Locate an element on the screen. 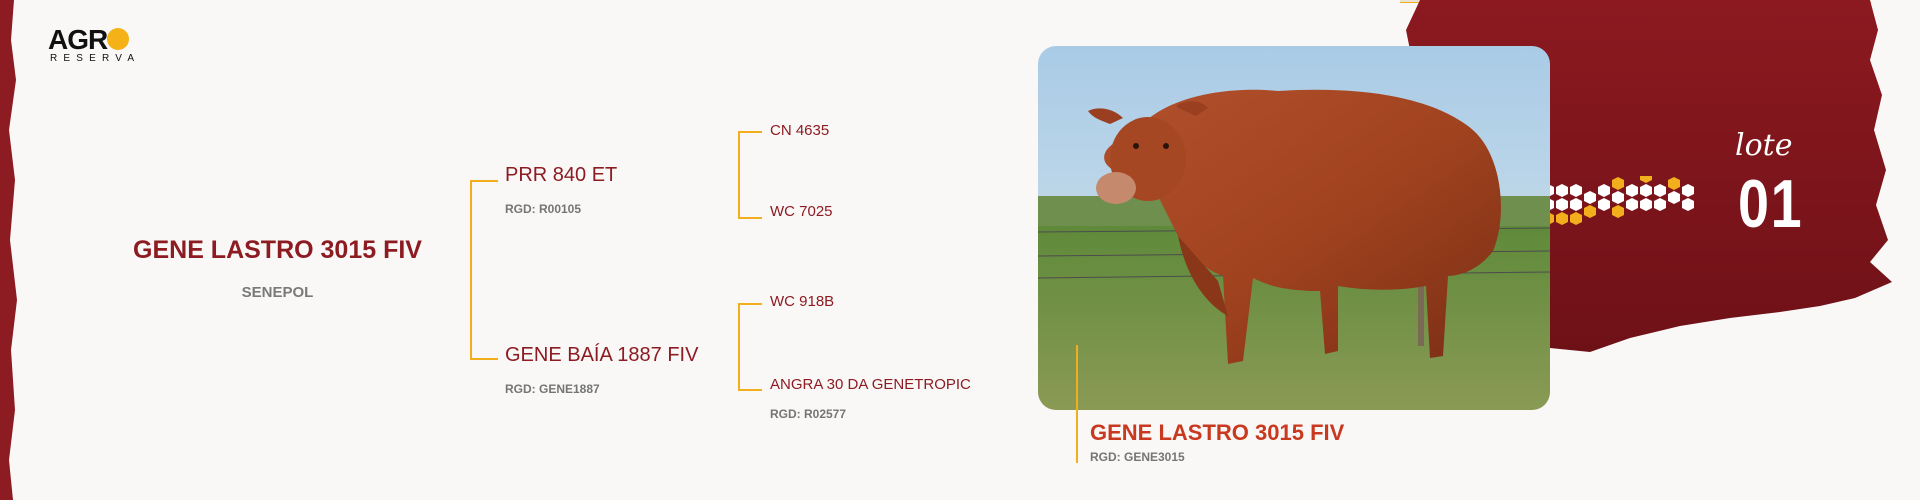 Image resolution: width=1920 pixels, height=500 pixels. subject-name: GENE LASTRO 3015 FIV is located at coordinates (277, 250).